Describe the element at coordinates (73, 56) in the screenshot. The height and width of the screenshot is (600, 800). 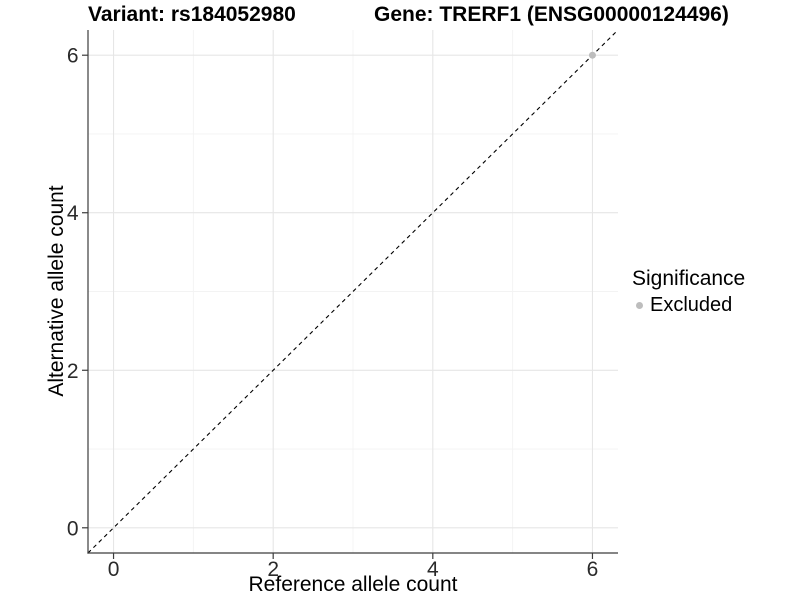
I see `y-tick-label: 6` at that location.